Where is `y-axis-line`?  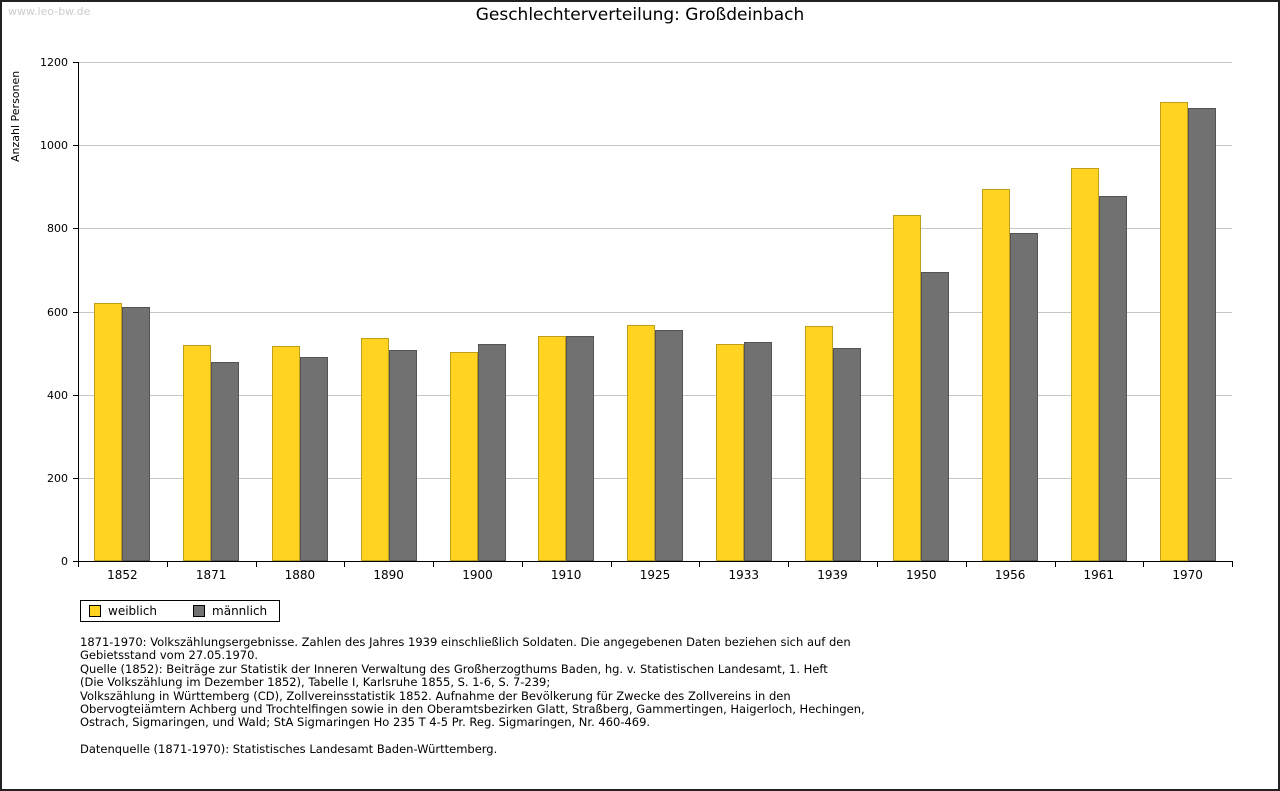
y-axis-line is located at coordinates (78, 311).